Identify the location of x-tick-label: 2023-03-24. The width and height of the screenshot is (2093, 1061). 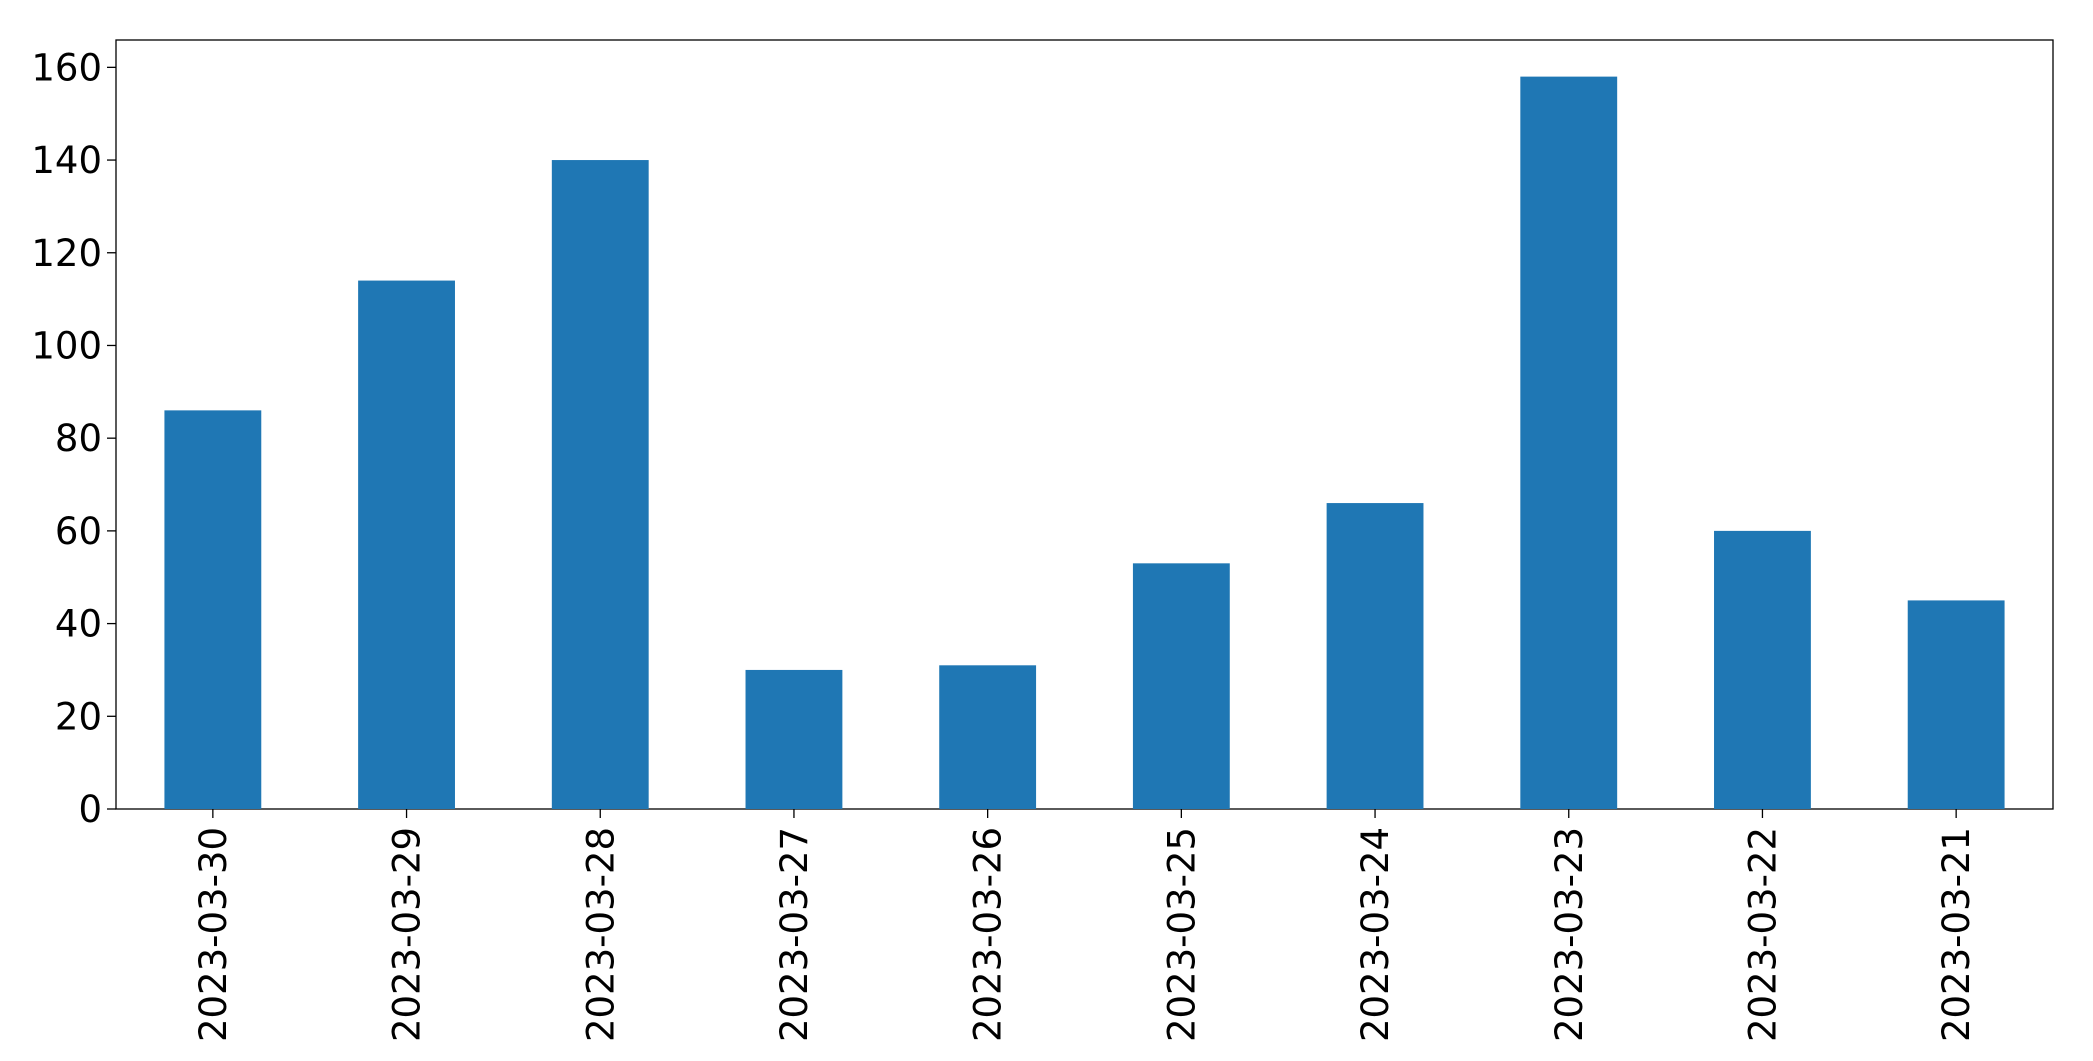
(1375, 934).